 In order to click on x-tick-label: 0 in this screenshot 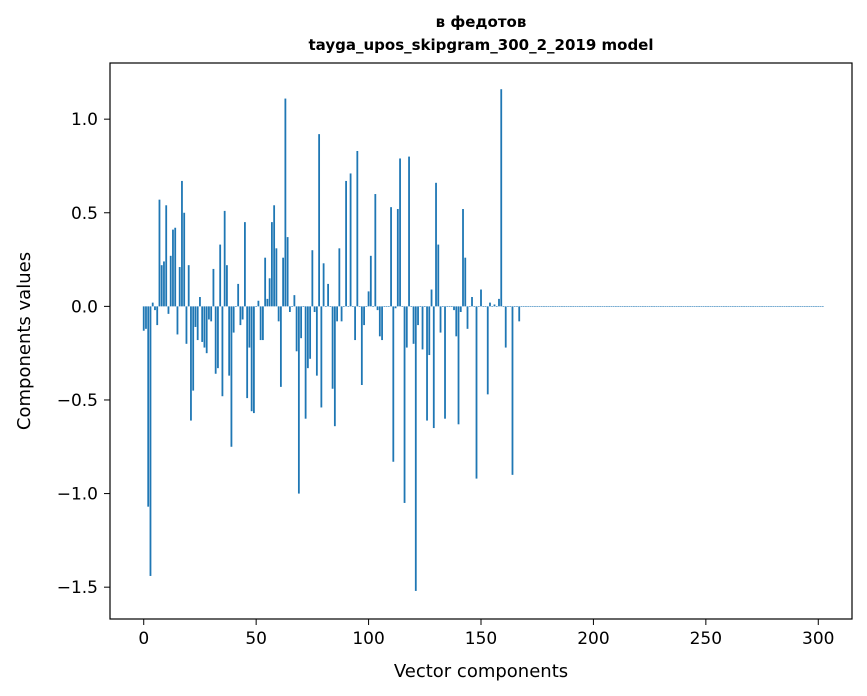, I will do `click(143, 639)`.